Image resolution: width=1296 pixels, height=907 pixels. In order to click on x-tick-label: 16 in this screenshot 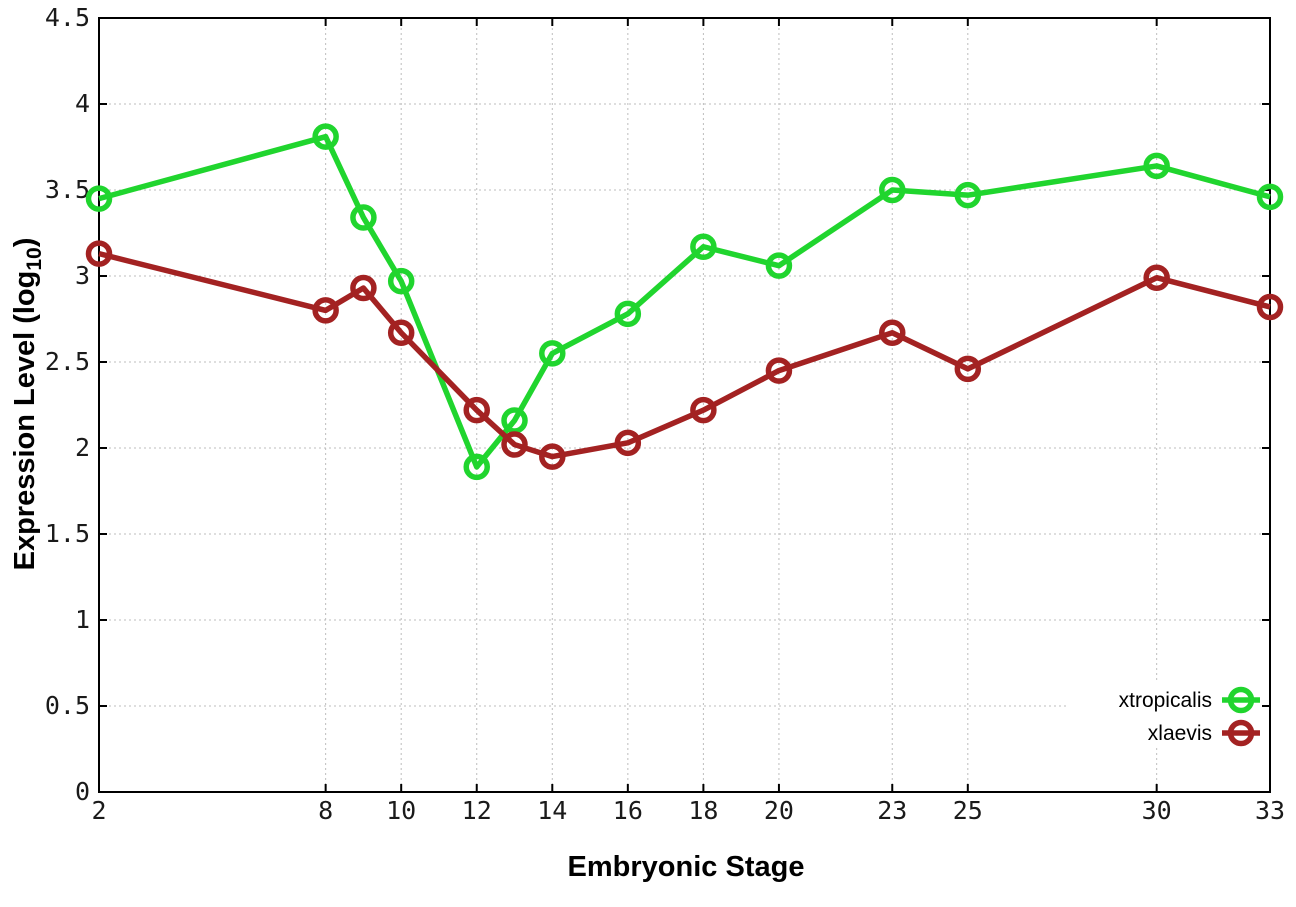, I will do `click(628, 810)`.